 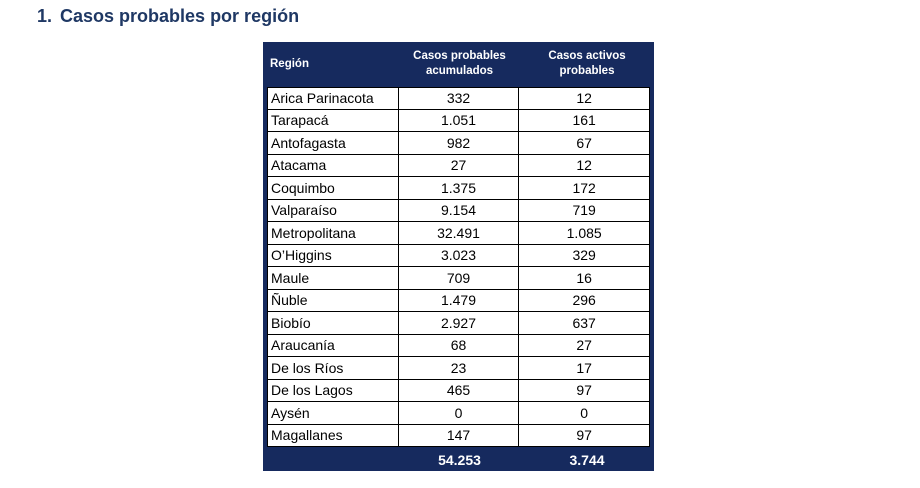 What do you see at coordinates (584, 233) in the screenshot?
I see `cell-activos: 1.085` at bounding box center [584, 233].